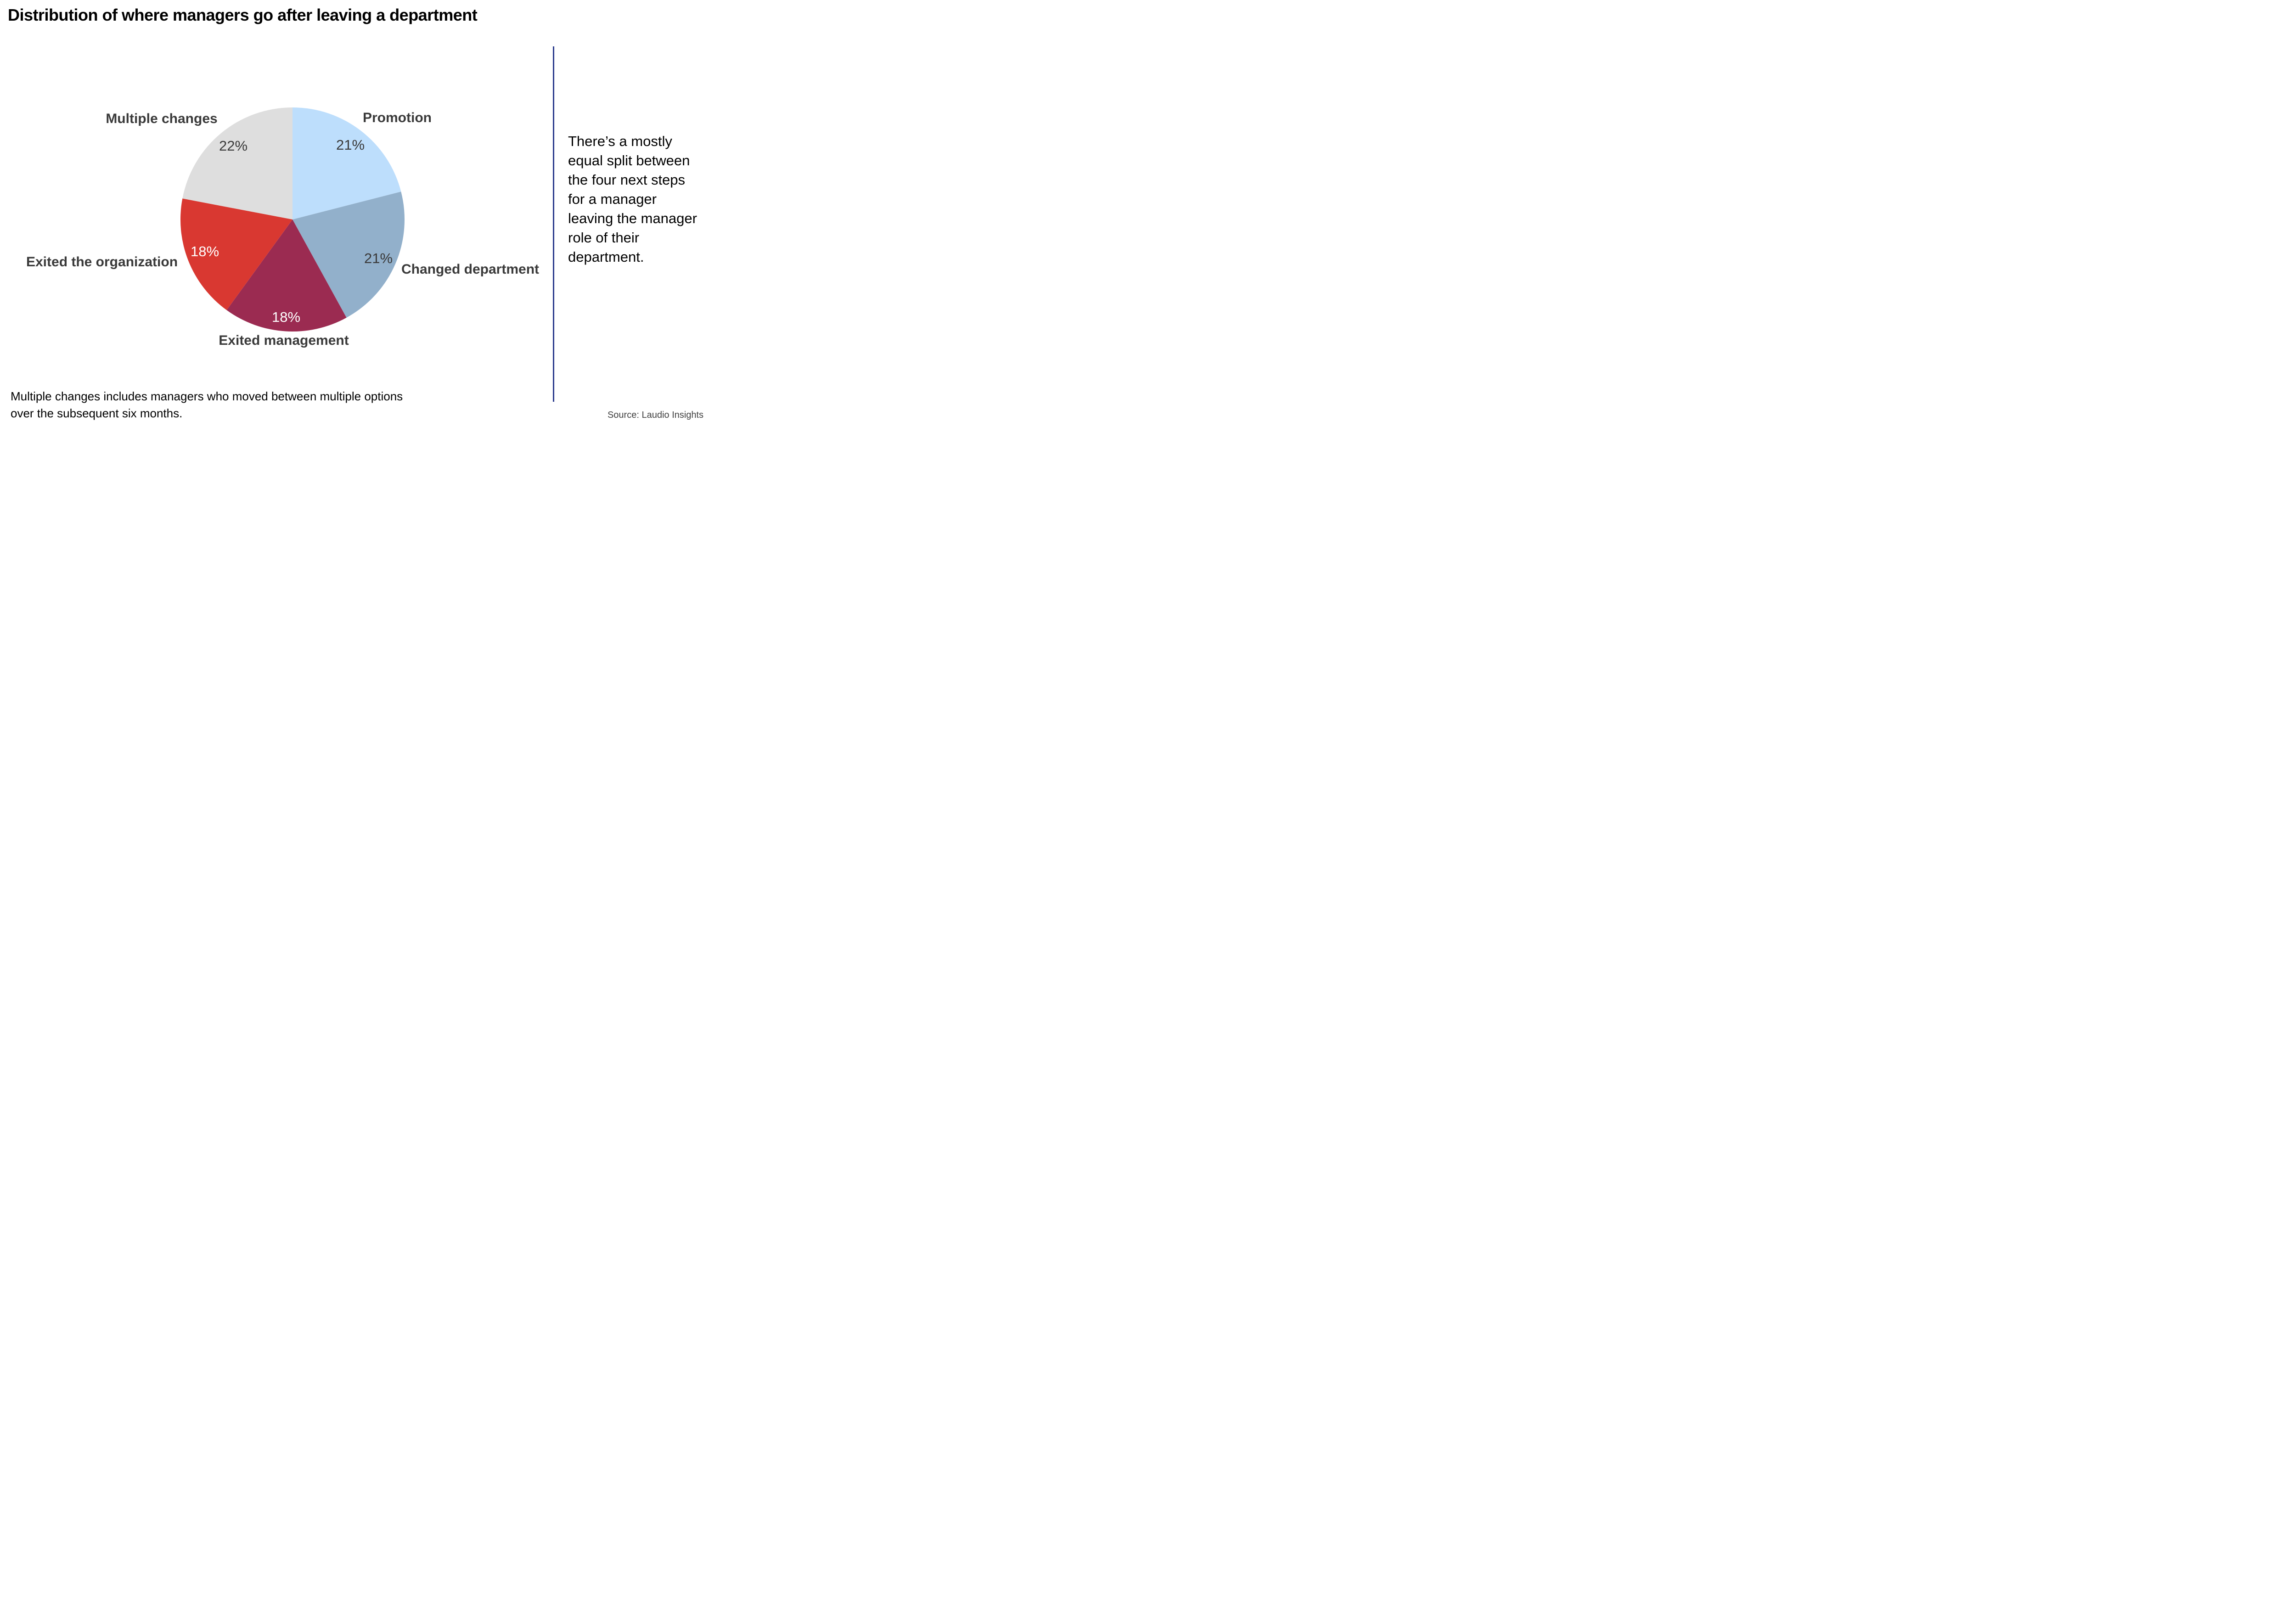 The image size is (2296, 1624). What do you see at coordinates (237, 163) in the screenshot?
I see `pie-slice-multiple-changes` at bounding box center [237, 163].